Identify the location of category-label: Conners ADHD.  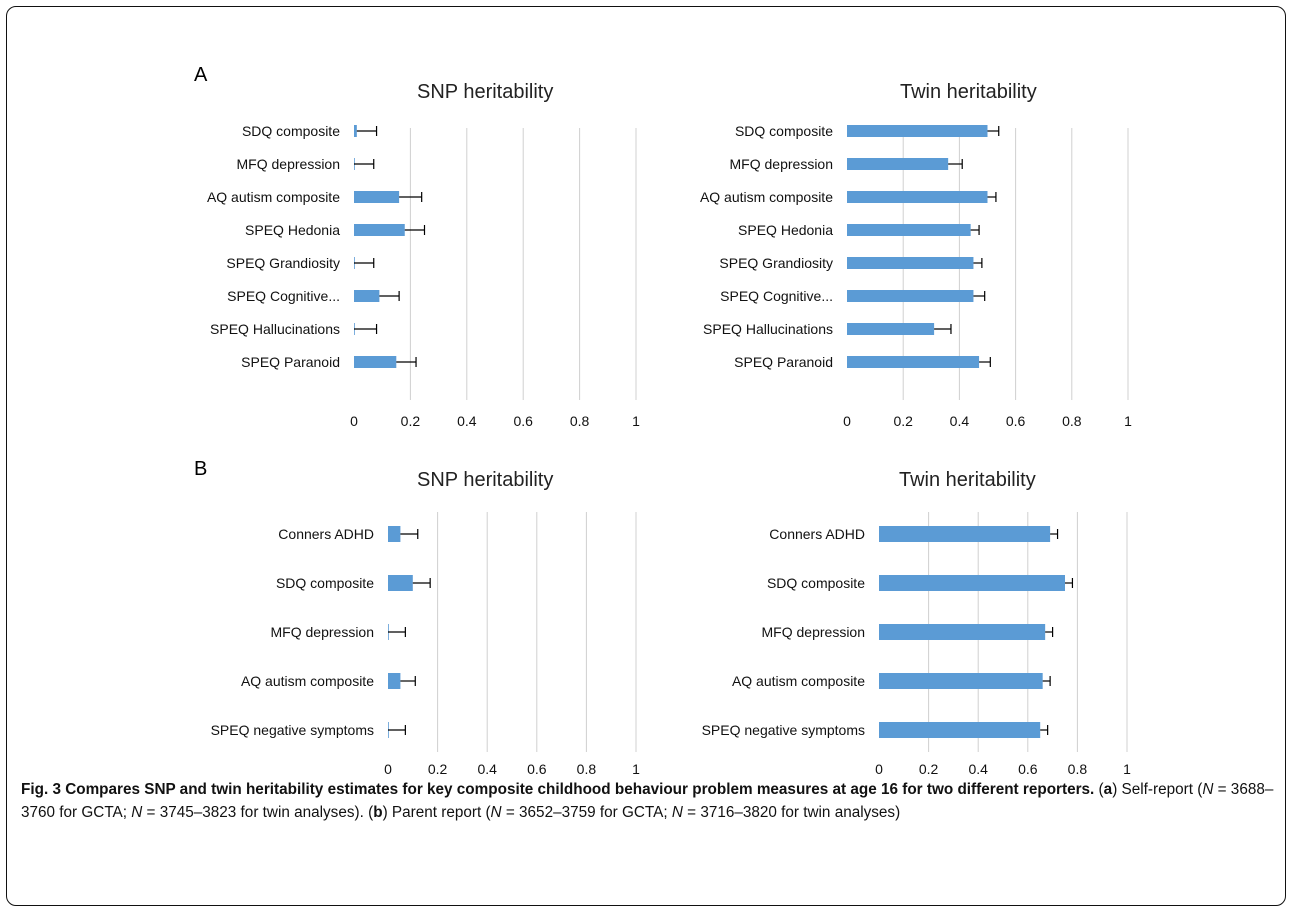
(326, 534).